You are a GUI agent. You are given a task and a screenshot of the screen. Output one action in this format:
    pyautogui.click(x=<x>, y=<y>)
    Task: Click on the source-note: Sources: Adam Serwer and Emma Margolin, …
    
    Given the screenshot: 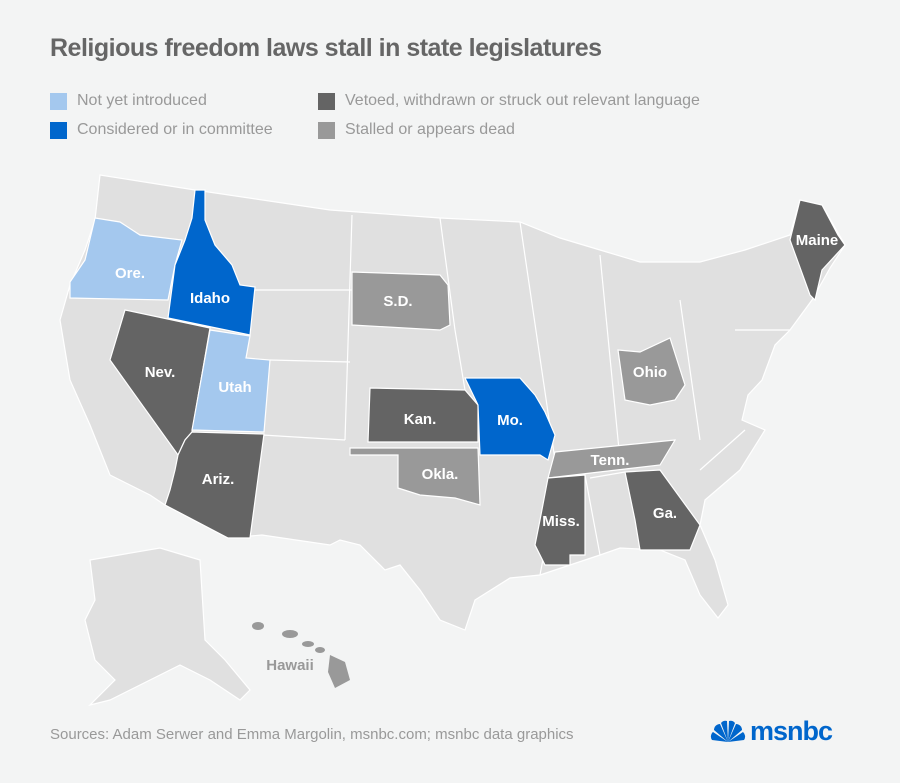 What is the action you would take?
    pyautogui.click(x=312, y=734)
    